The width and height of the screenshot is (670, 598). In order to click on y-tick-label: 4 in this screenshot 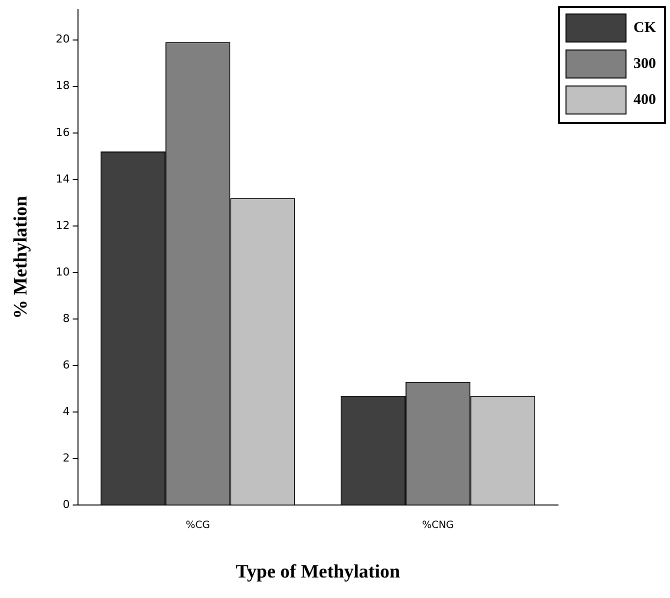, I will do `click(66, 411)`.